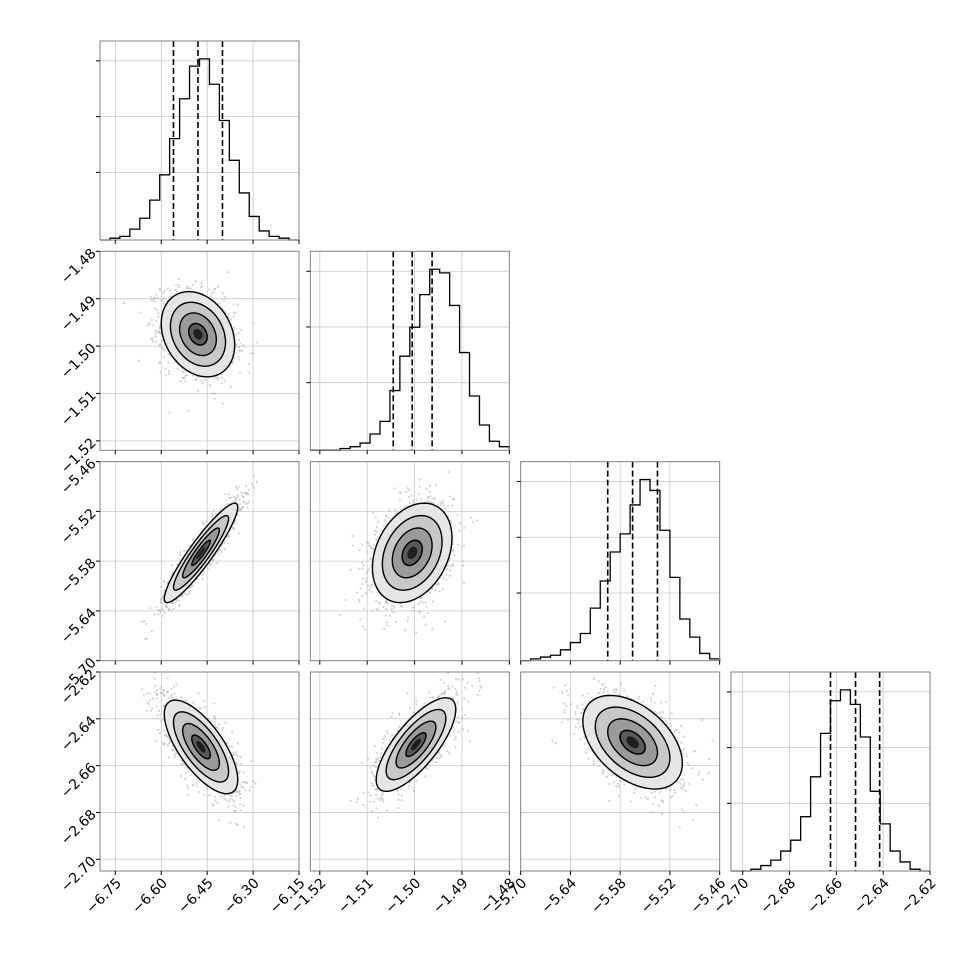 This screenshot has height=970, width=970. Describe the element at coordinates (79, 780) in the screenshot. I see `y-tick-labels: −2.70−2.68−2.66−2.64−2.62` at that location.